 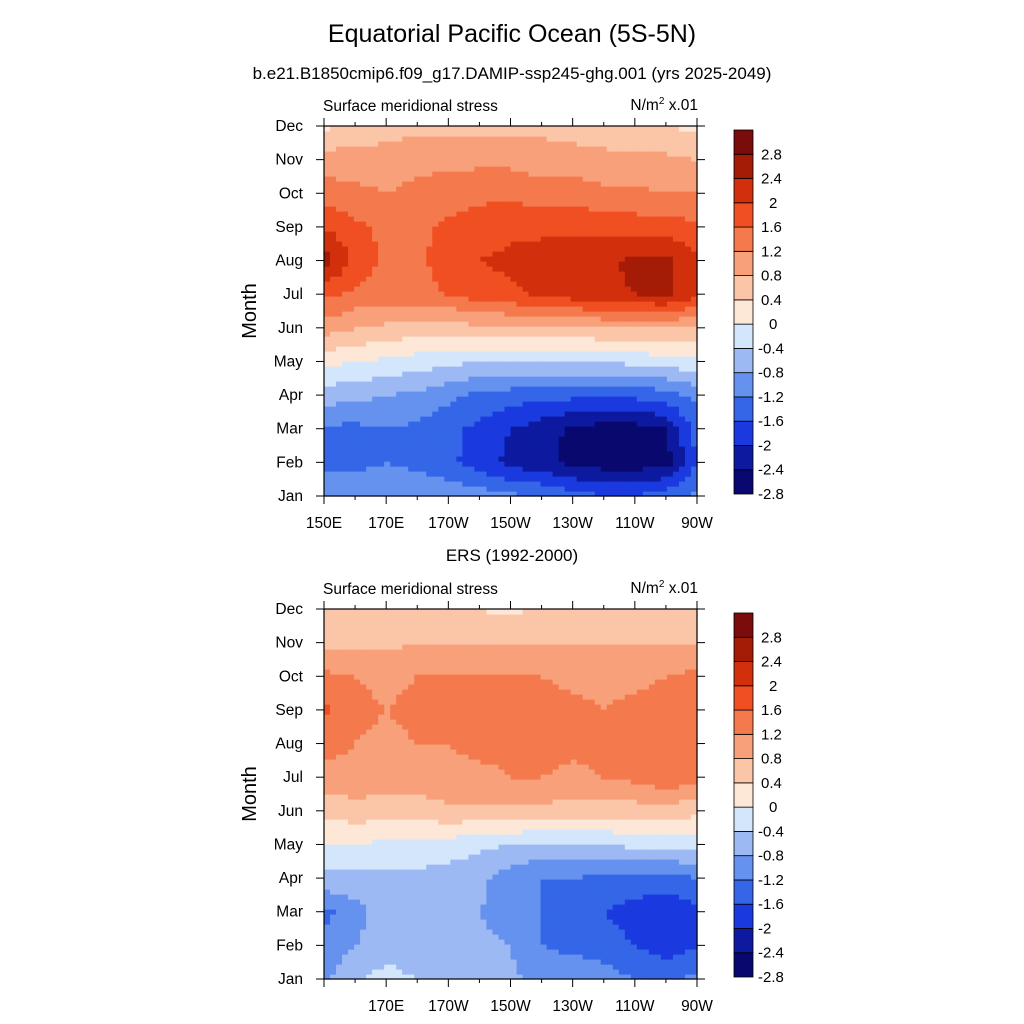 I want to click on colorbar-swatch, so click(x=743, y=191).